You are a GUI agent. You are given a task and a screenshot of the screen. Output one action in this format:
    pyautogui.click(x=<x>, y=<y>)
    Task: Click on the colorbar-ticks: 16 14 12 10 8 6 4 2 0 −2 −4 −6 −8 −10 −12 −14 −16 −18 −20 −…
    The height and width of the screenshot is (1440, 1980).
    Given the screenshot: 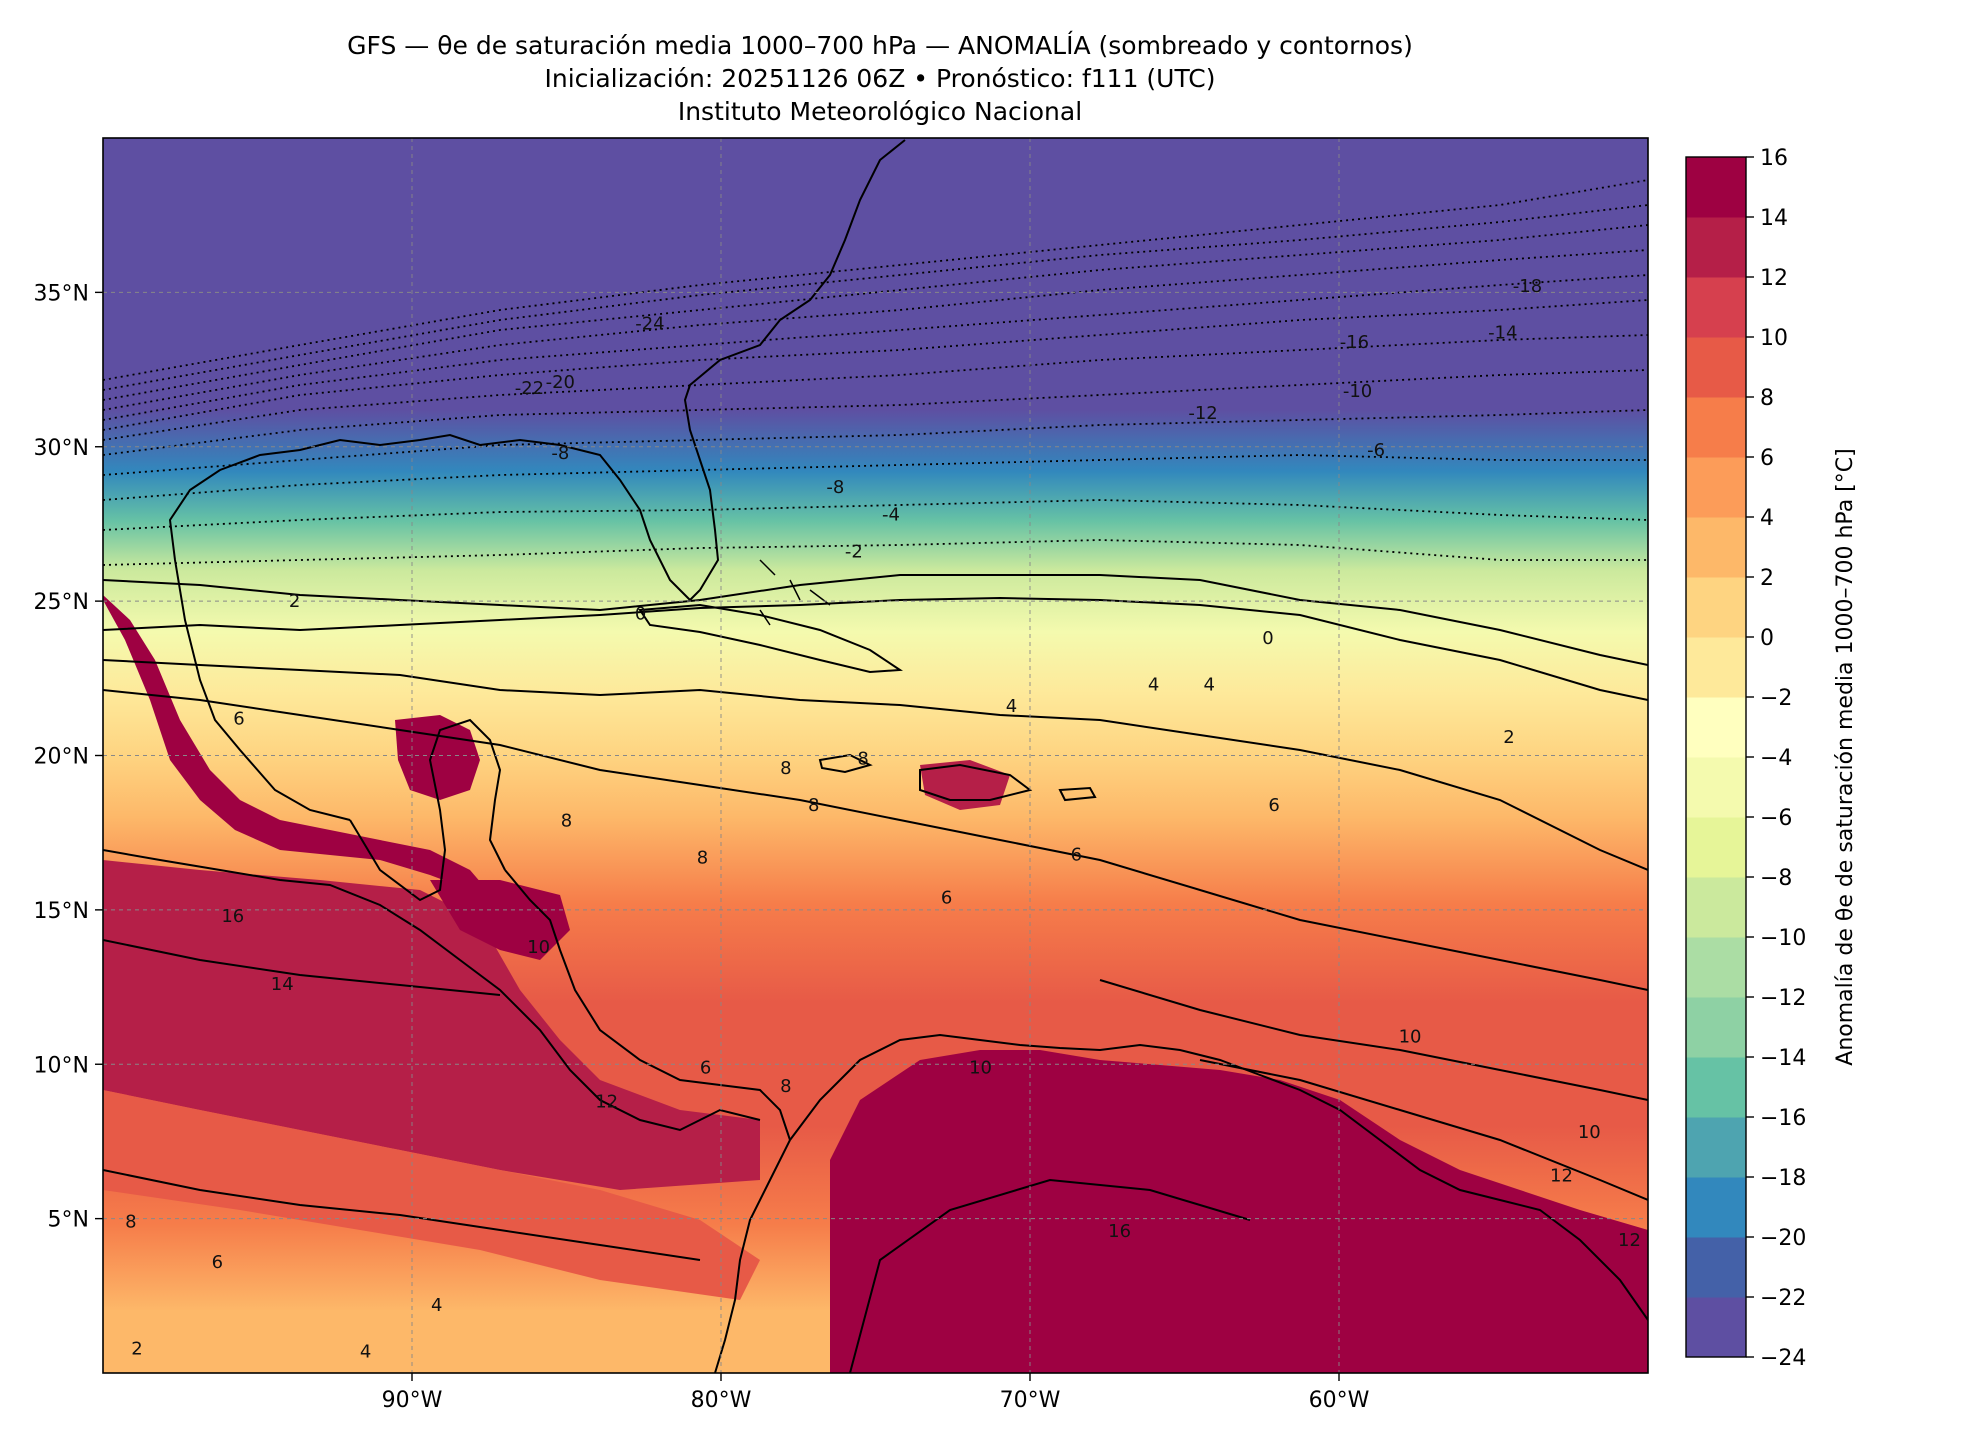 What is the action you would take?
    pyautogui.click(x=1776, y=758)
    